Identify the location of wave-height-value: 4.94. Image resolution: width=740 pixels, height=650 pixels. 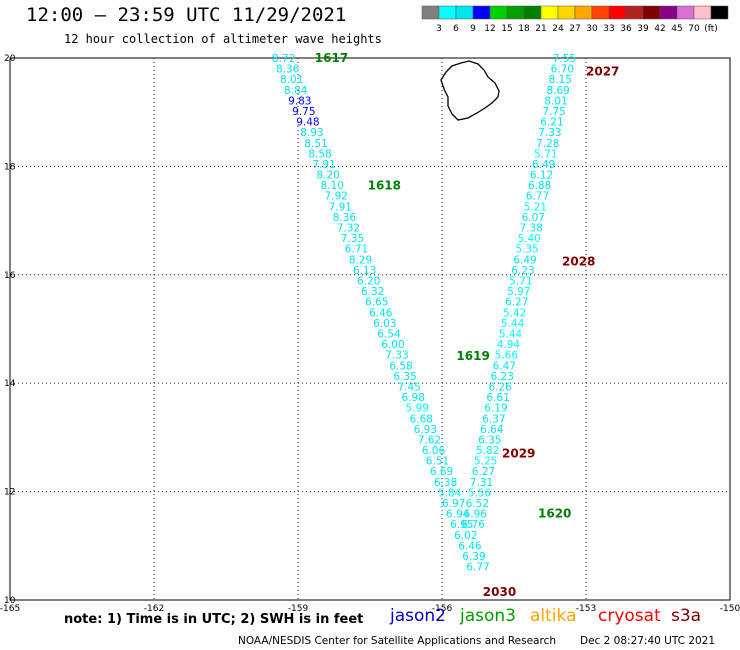
(509, 345).